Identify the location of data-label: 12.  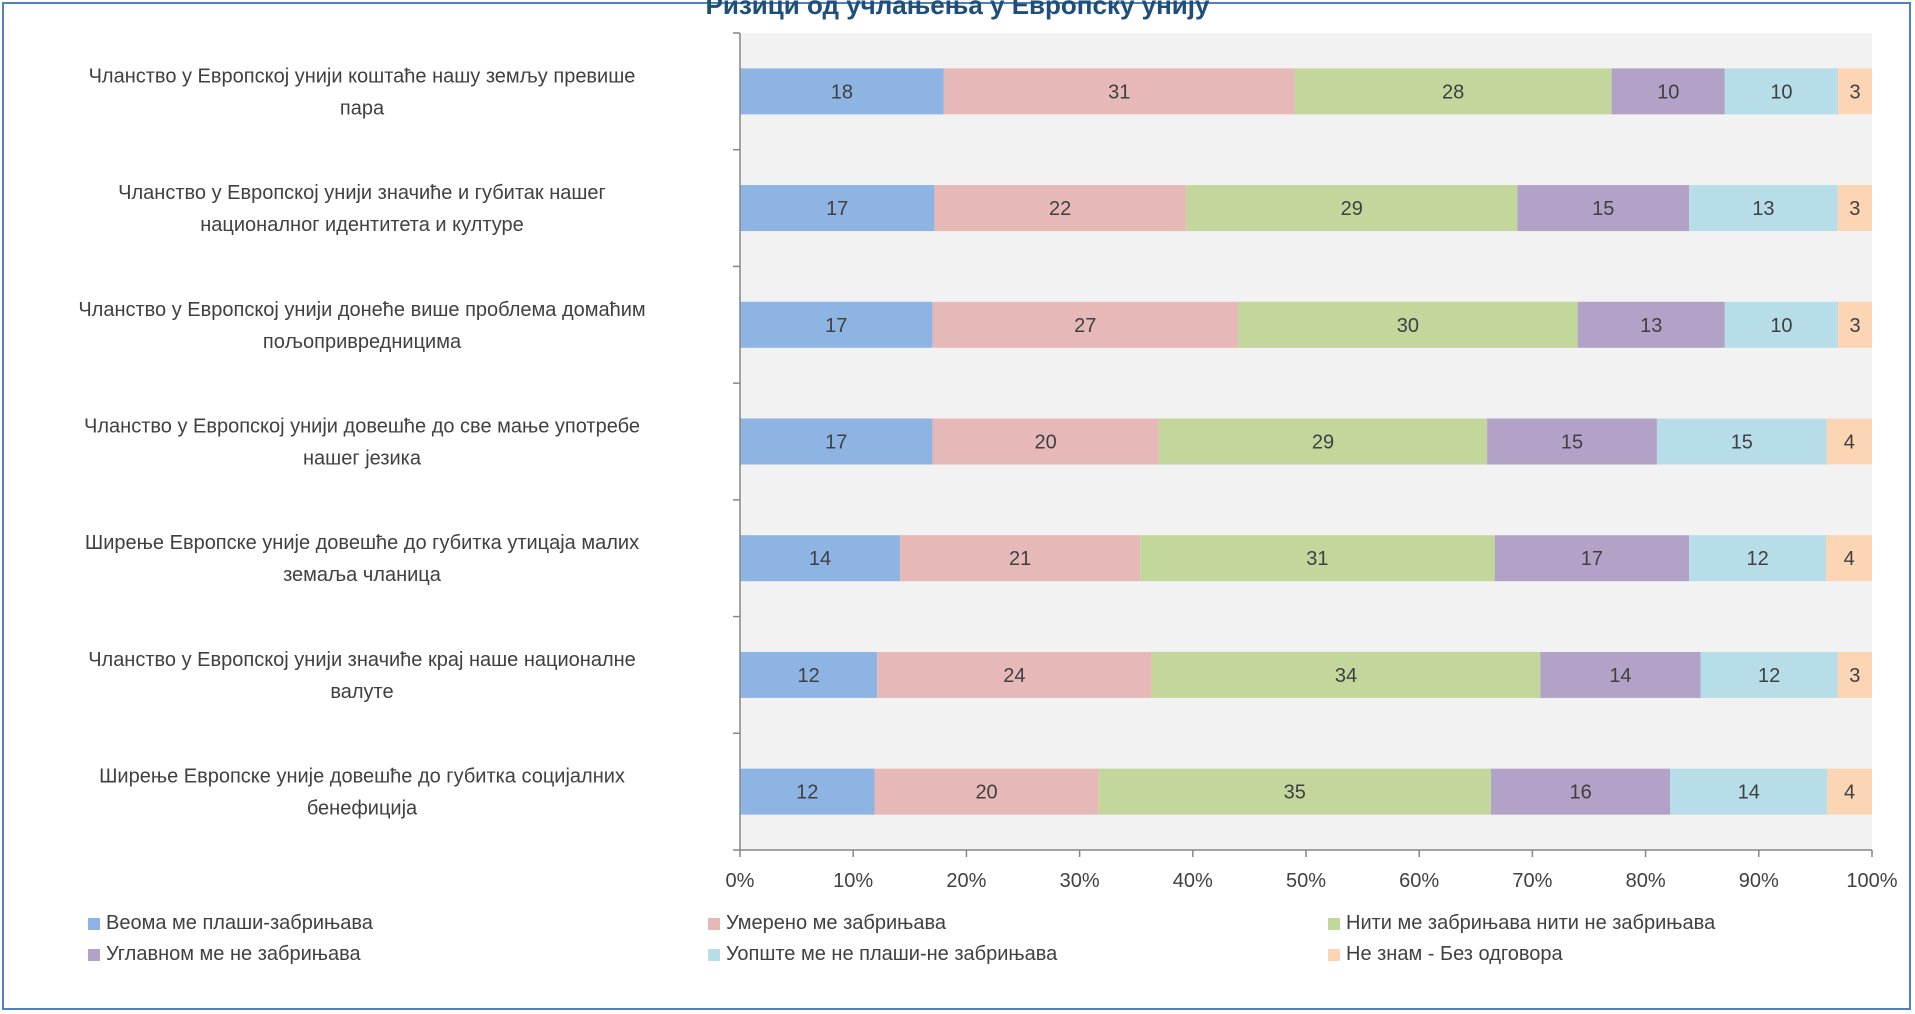
(1769, 676).